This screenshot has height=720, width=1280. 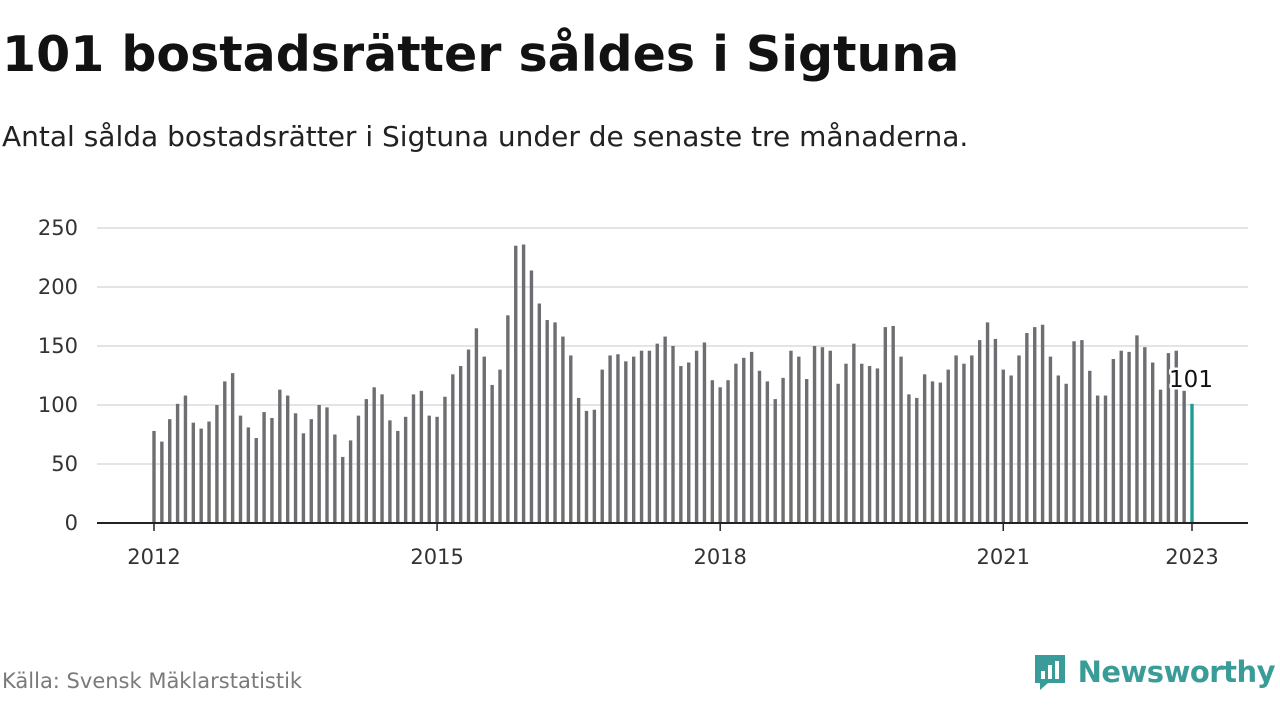 What do you see at coordinates (152, 681) in the screenshot?
I see `source-note: Källa: Svensk Mäklarstatistik` at bounding box center [152, 681].